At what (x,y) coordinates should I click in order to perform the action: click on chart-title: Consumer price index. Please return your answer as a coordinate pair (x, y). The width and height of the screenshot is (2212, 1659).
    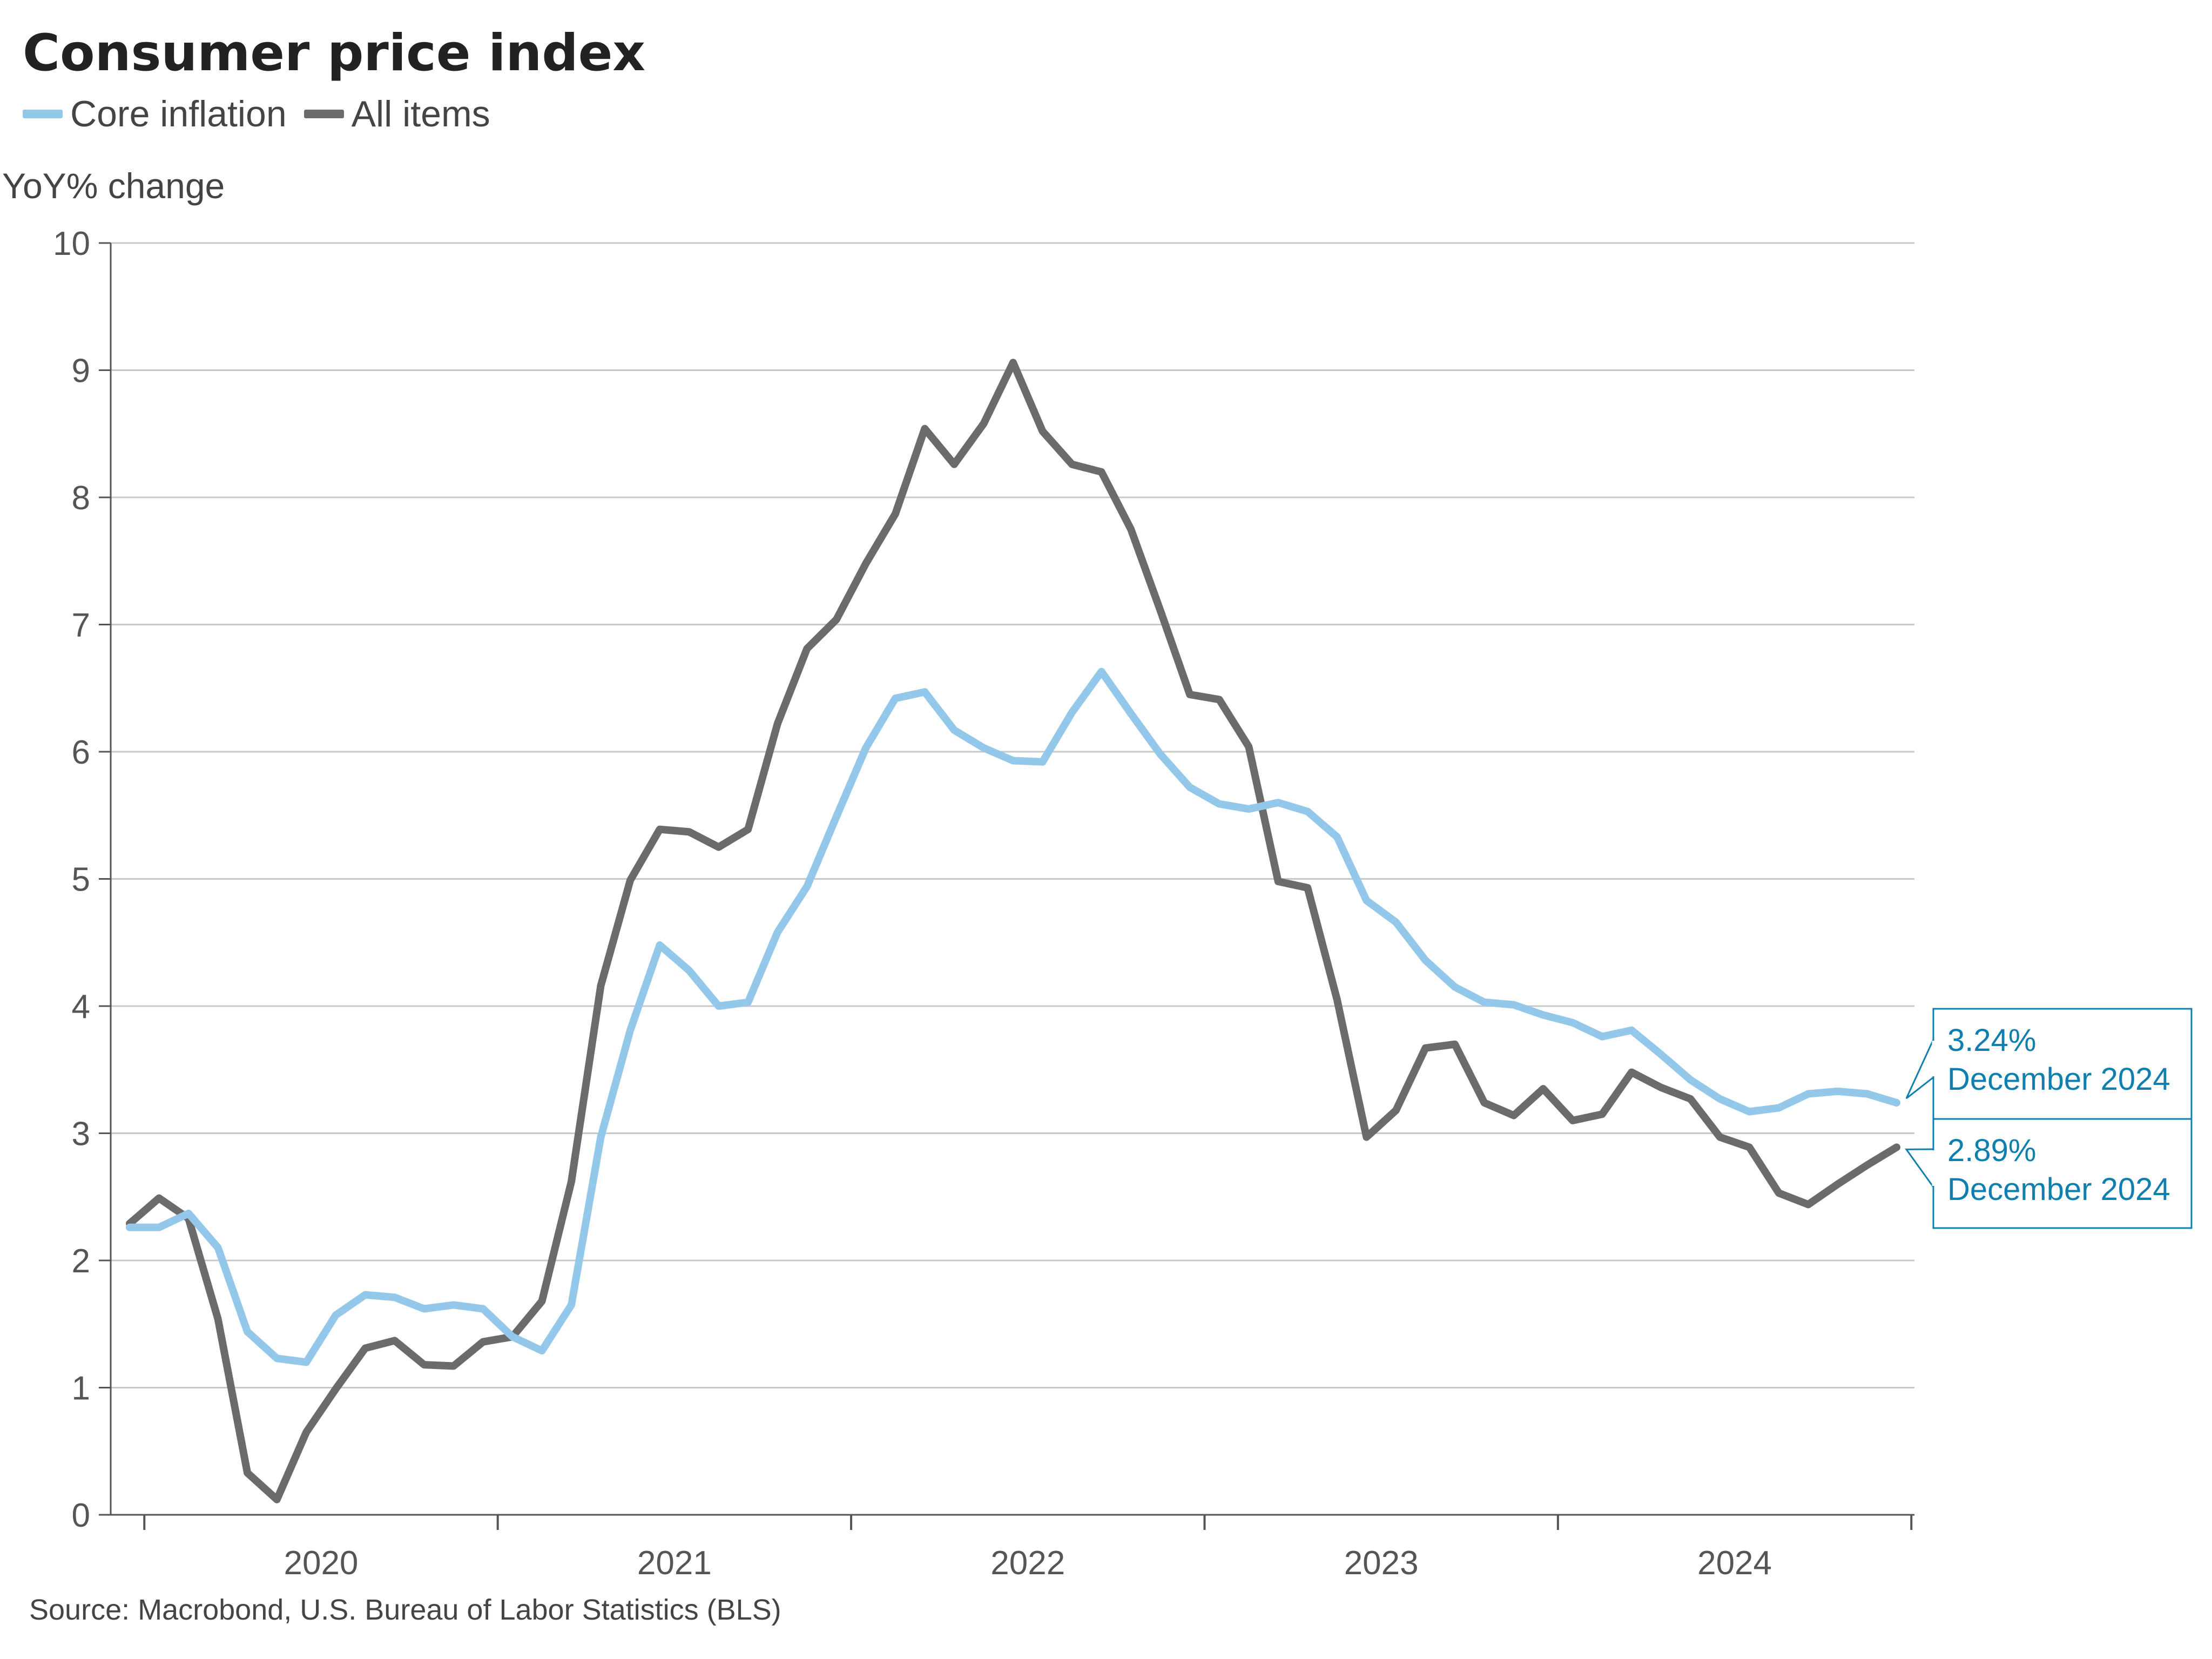
    Looking at the image, I should click on (334, 53).